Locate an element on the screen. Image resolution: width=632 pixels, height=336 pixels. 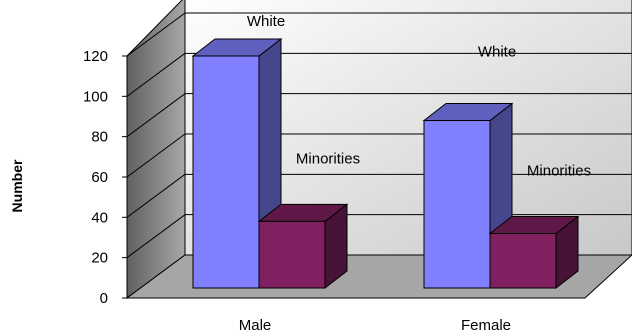
data-label-white-male: White is located at coordinates (266, 21).